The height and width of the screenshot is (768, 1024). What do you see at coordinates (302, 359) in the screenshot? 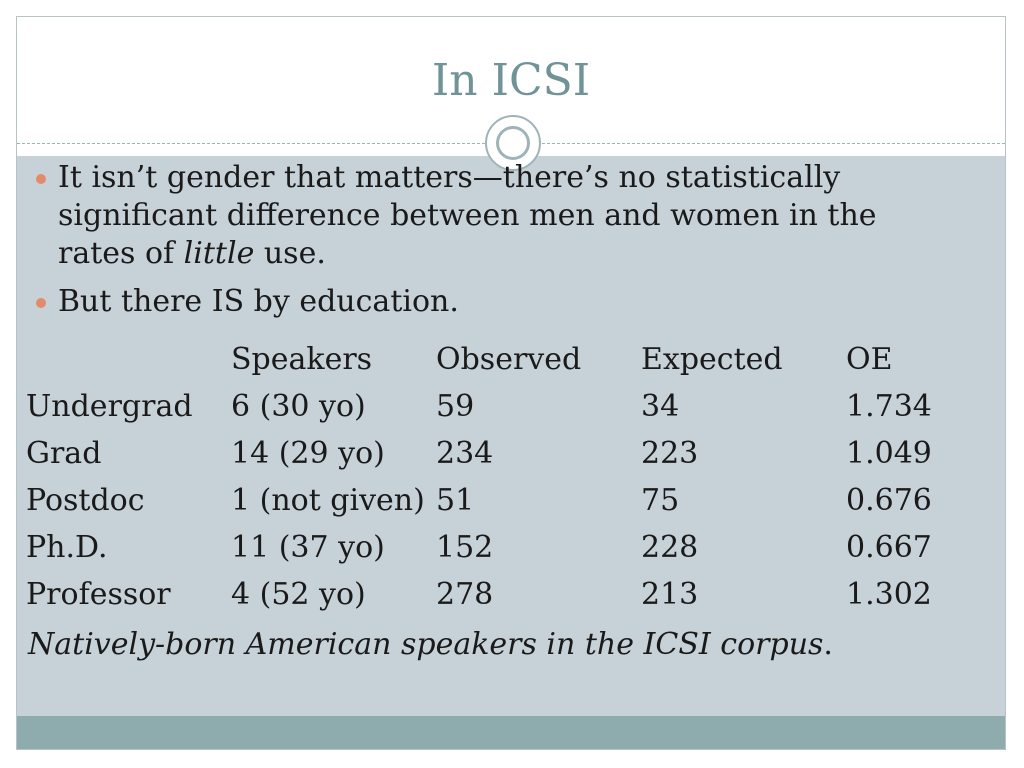
I see `header-cell: Speakers` at bounding box center [302, 359].